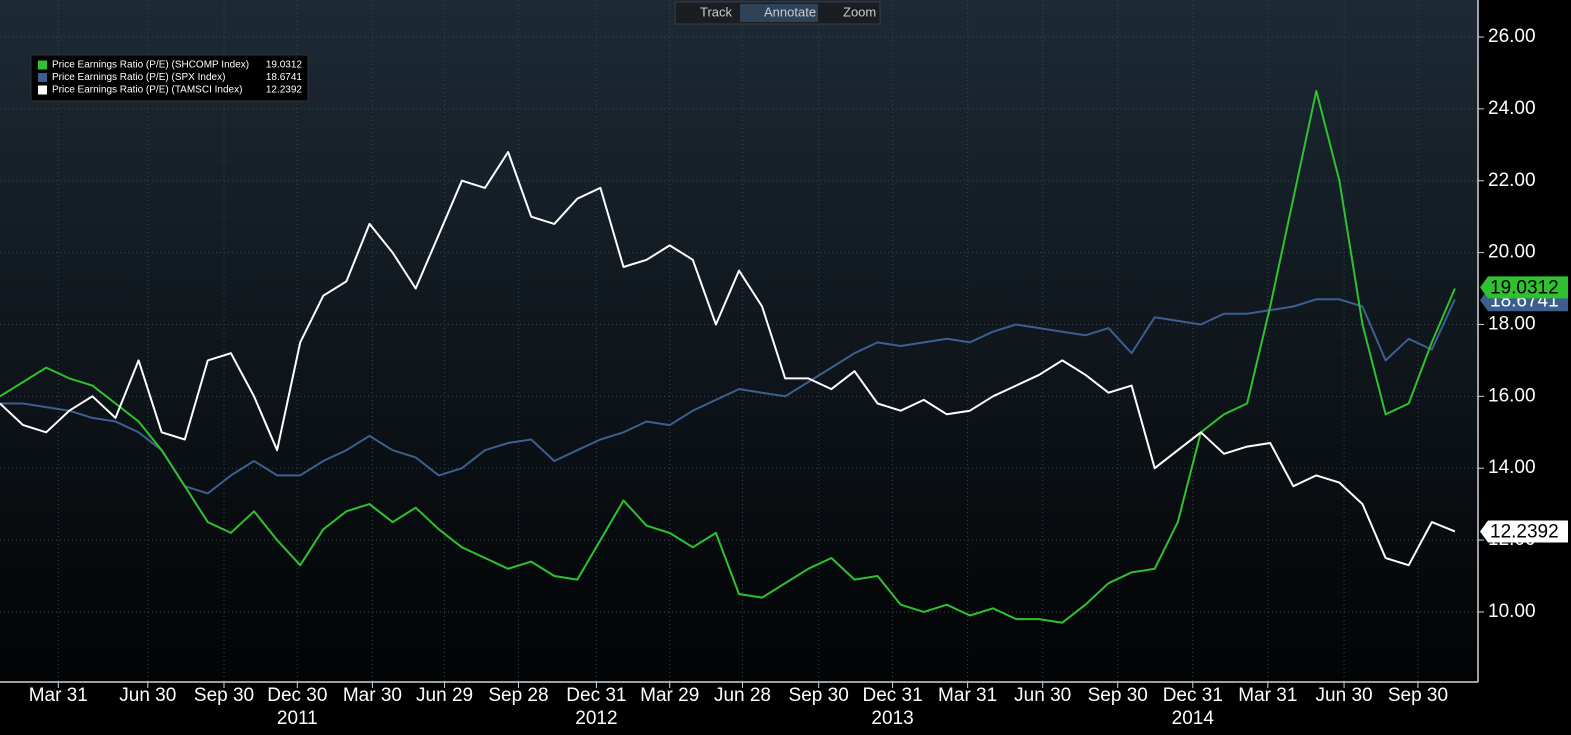 This screenshot has width=1571, height=735. What do you see at coordinates (716, 11) in the screenshot?
I see `toolbar-button: Track` at bounding box center [716, 11].